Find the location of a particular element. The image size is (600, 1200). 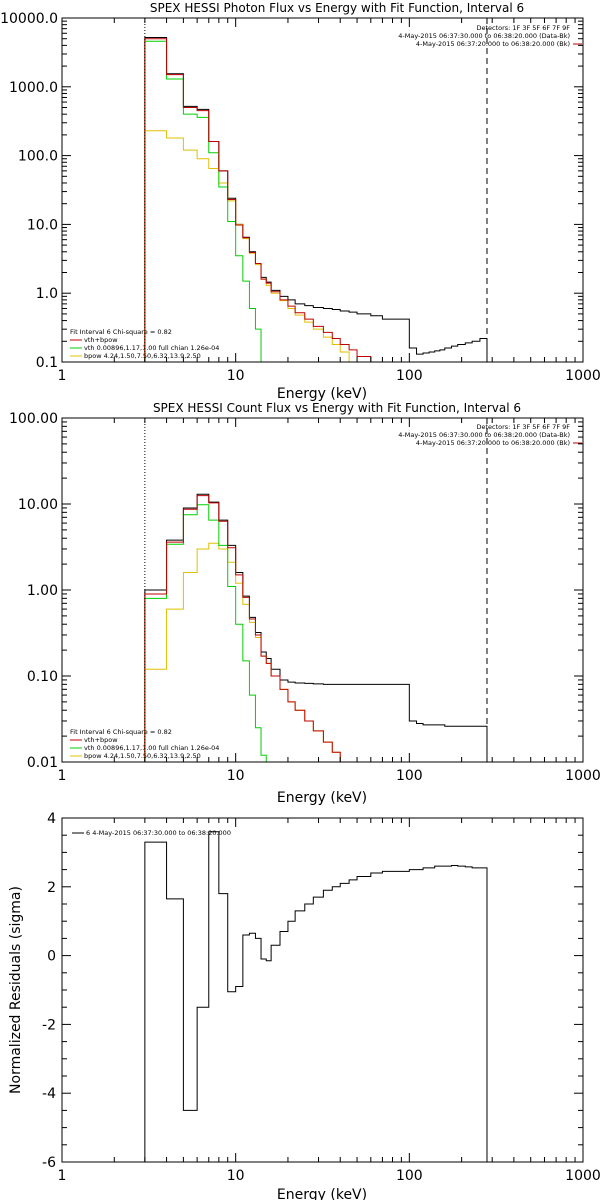

residual-x-axis-label: Energy (keV) is located at coordinates (322, 1193).